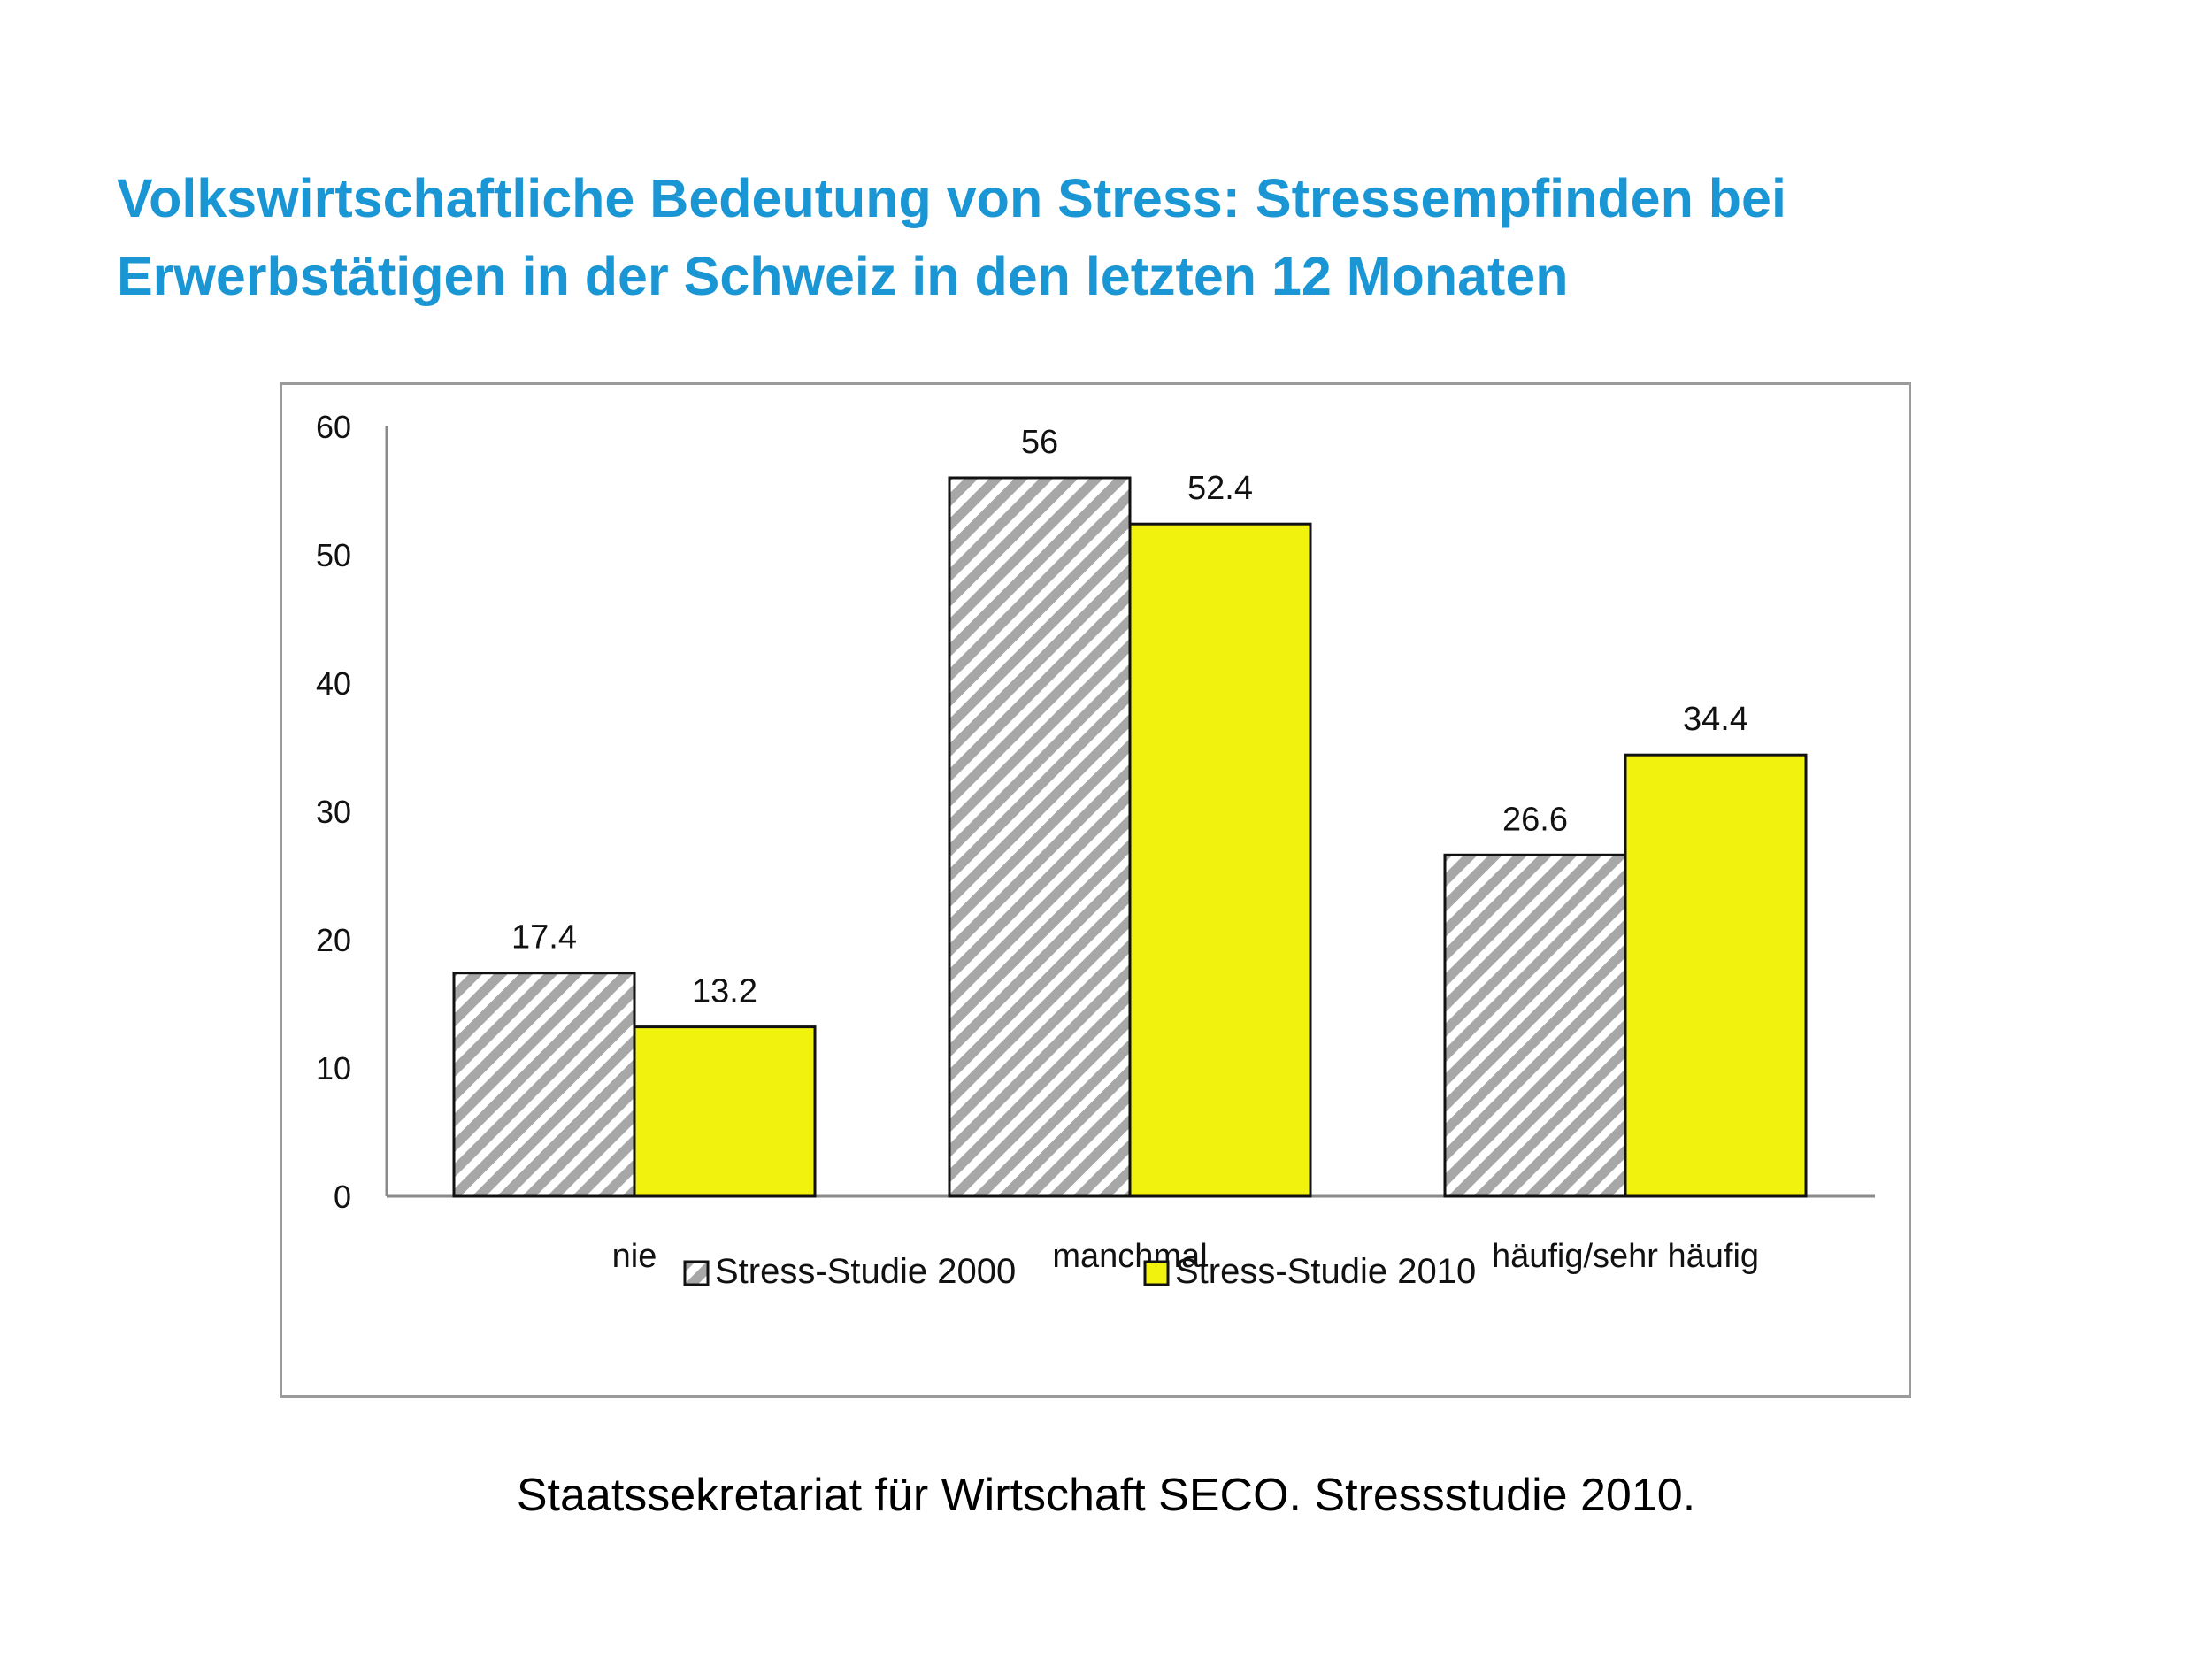 The height and width of the screenshot is (1659, 2212). Describe the element at coordinates (334, 940) in the screenshot. I see `y-tick-label: 20` at that location.